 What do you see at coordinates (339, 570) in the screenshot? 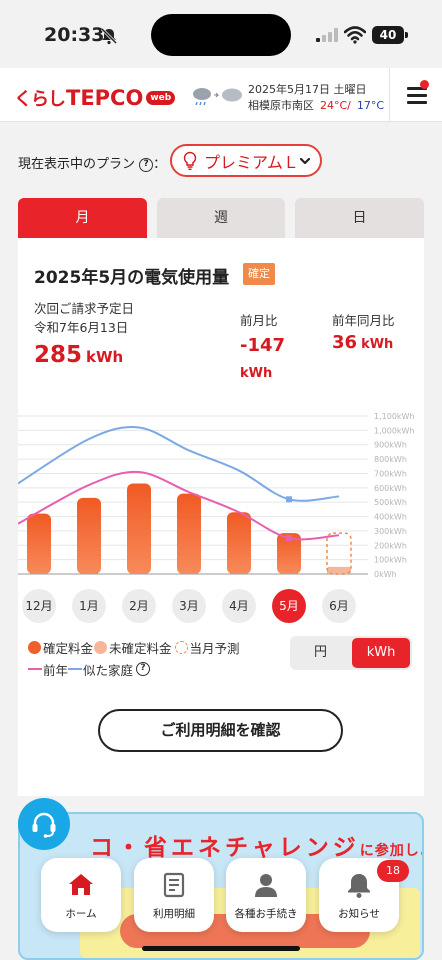
I see `chart-bar-unconfirmed` at bounding box center [339, 570].